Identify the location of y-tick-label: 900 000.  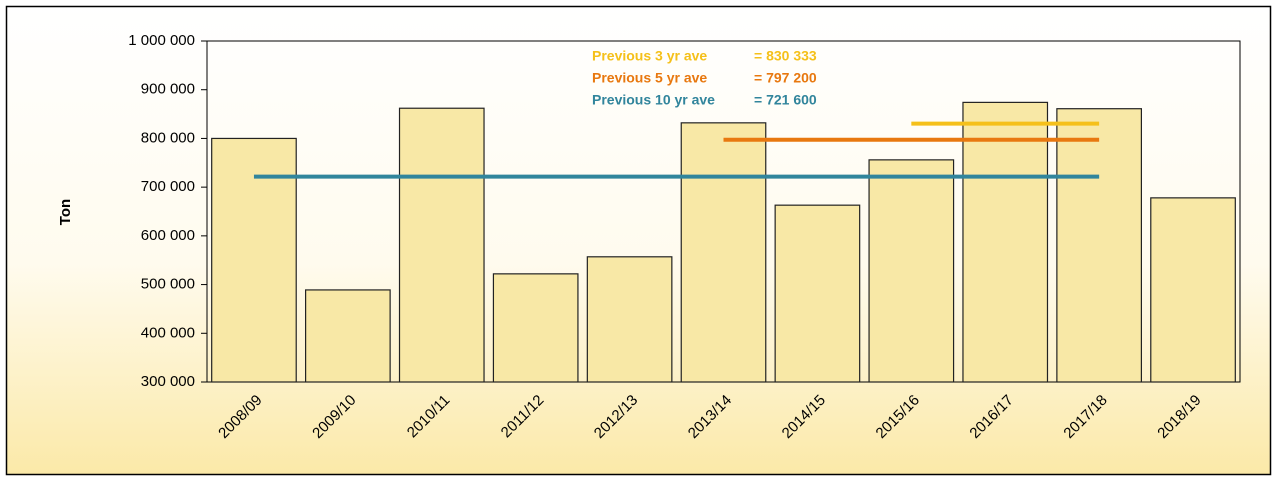
(168, 89).